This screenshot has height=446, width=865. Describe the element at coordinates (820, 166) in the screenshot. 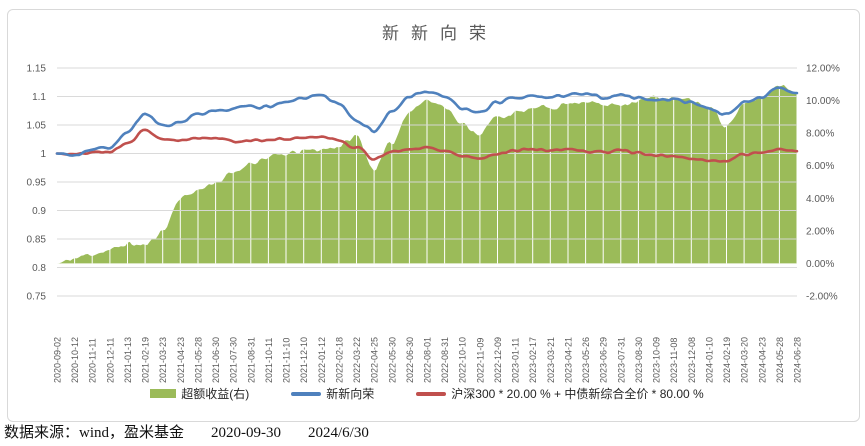

I see `right-axis-label: 6.00%` at that location.